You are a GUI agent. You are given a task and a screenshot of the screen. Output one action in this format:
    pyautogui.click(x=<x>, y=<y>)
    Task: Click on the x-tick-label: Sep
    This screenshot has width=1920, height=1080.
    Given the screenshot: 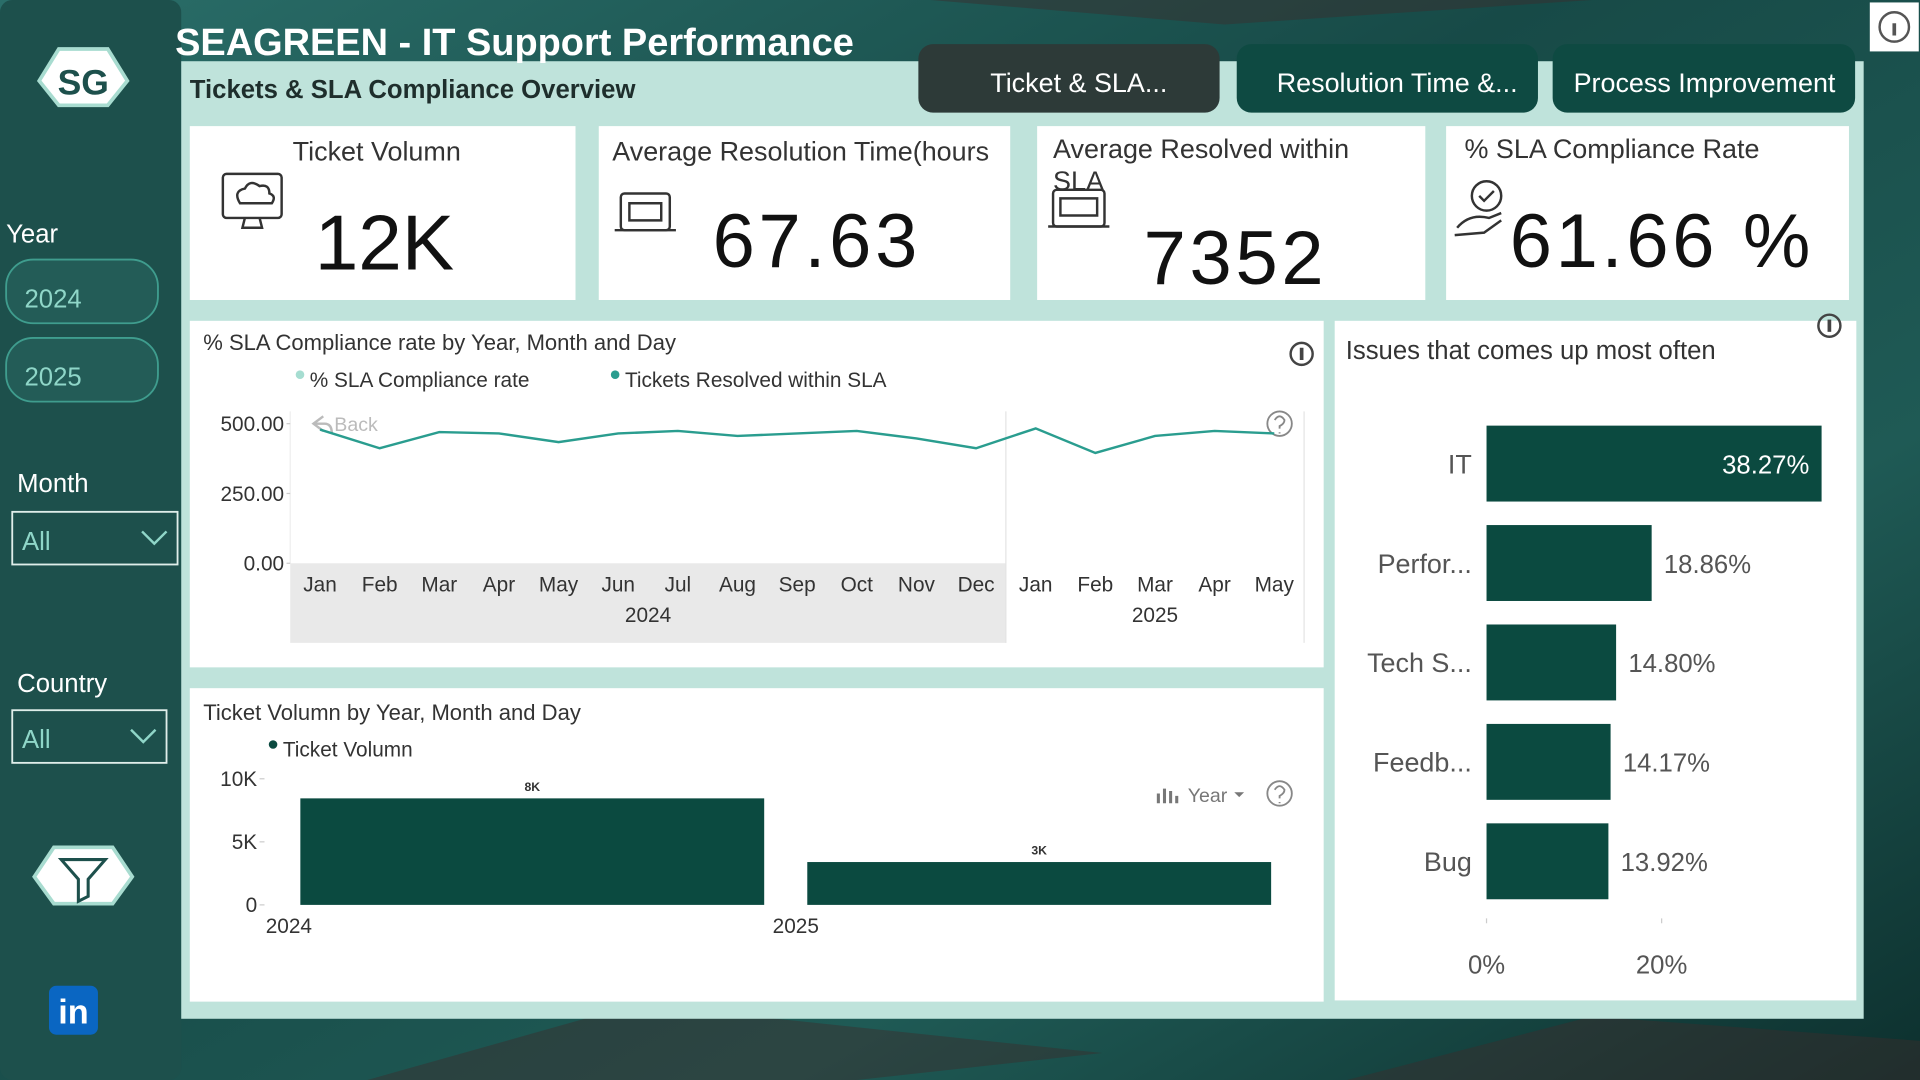 What is the action you would take?
    pyautogui.click(x=797, y=584)
    